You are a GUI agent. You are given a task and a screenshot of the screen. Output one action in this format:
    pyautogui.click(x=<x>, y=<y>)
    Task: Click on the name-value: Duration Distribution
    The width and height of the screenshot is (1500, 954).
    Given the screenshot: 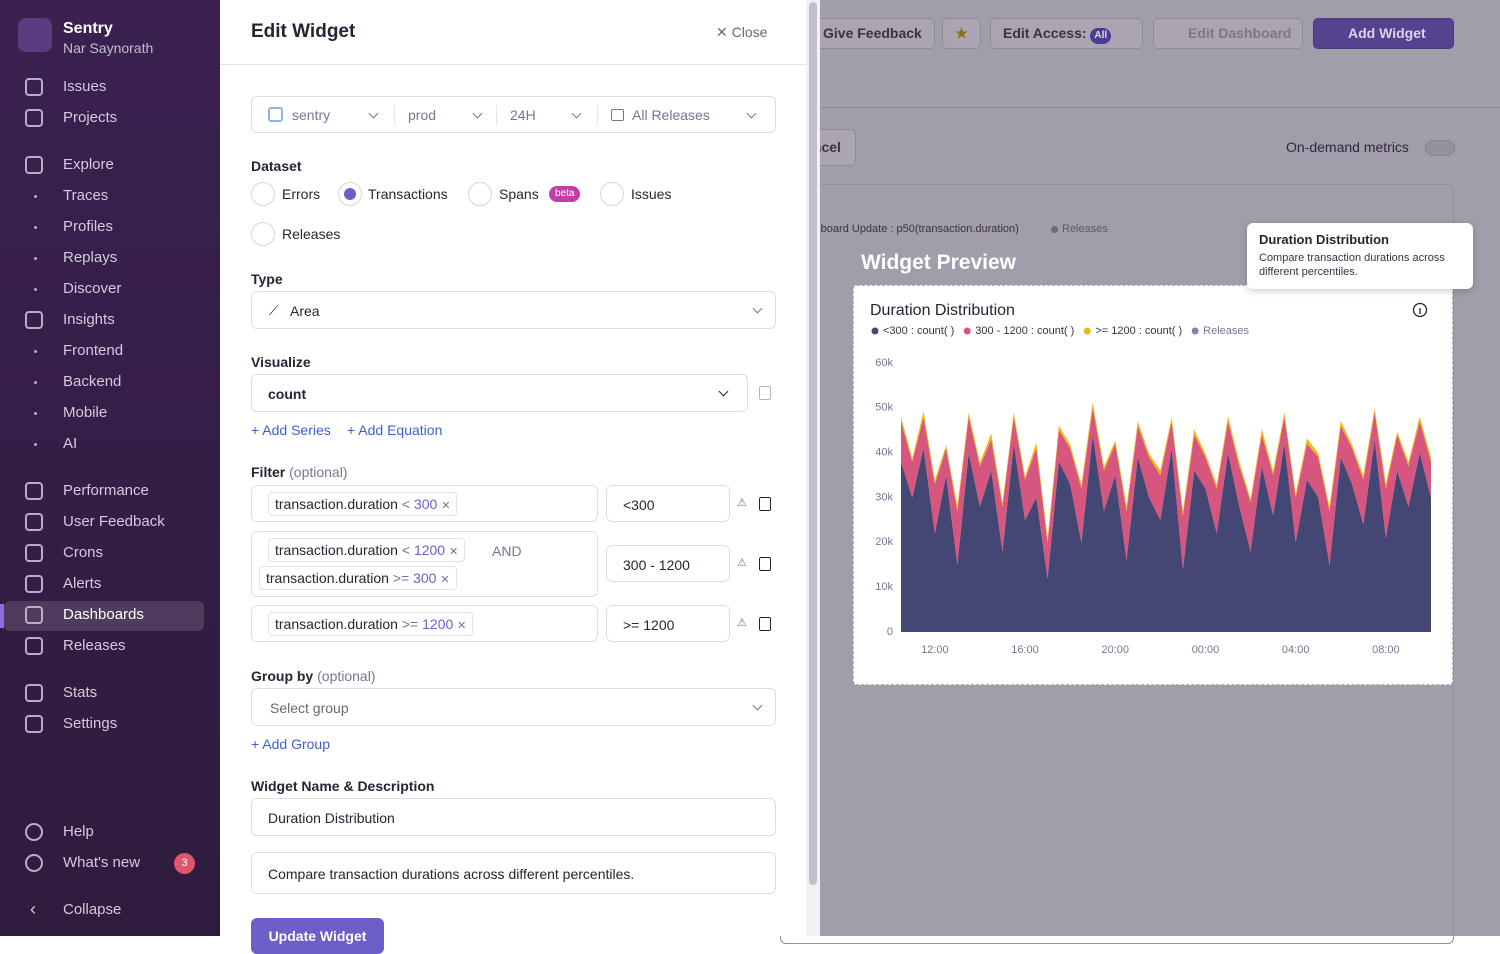 What is the action you would take?
    pyautogui.click(x=331, y=818)
    